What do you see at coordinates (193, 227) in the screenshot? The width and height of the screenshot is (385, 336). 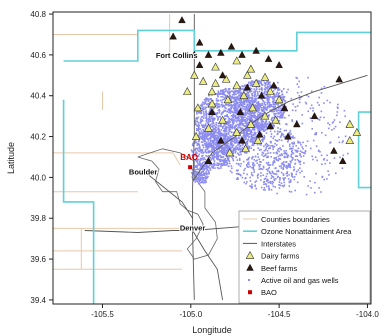 I see `place-label: Denver` at bounding box center [193, 227].